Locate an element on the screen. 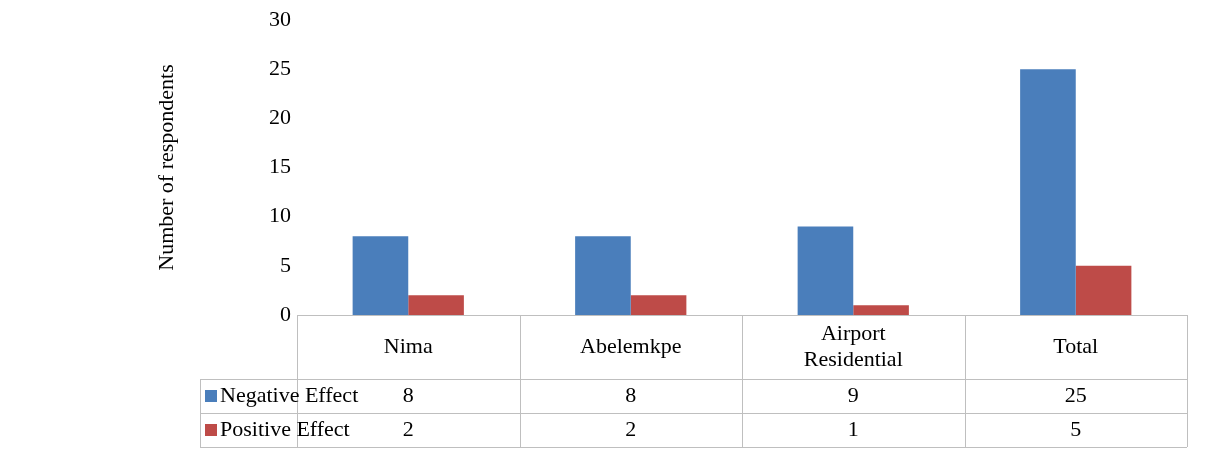  y-tick-label: 5 is located at coordinates (285, 264).